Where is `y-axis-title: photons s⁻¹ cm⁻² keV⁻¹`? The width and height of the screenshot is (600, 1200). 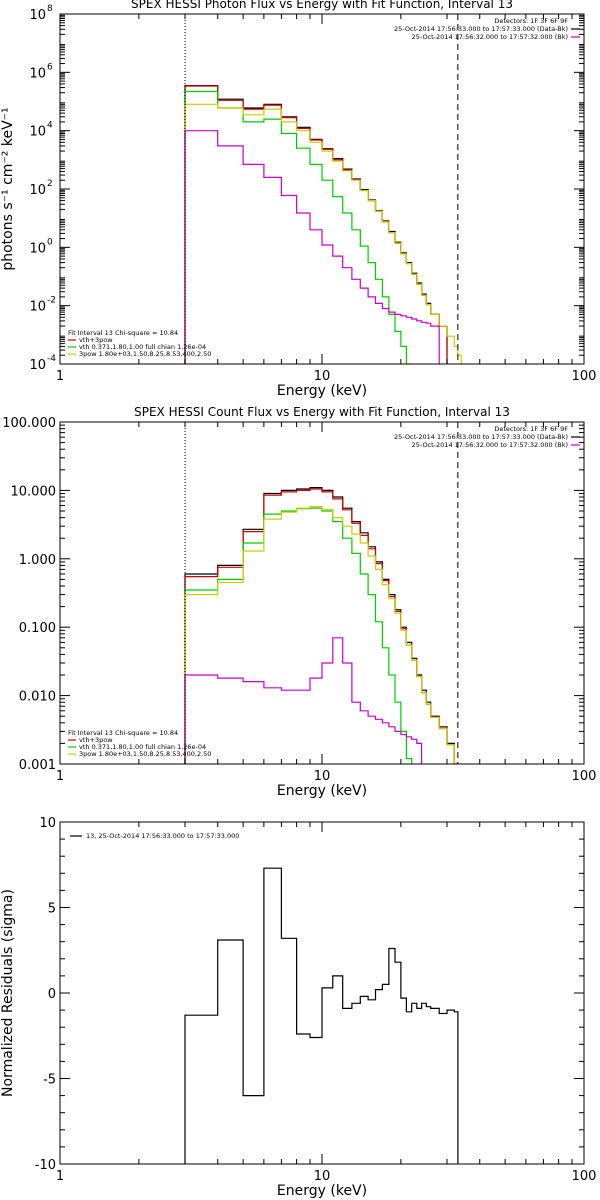
y-axis-title: photons s⁻¹ cm⁻² keV⁻¹ is located at coordinates (8, 188).